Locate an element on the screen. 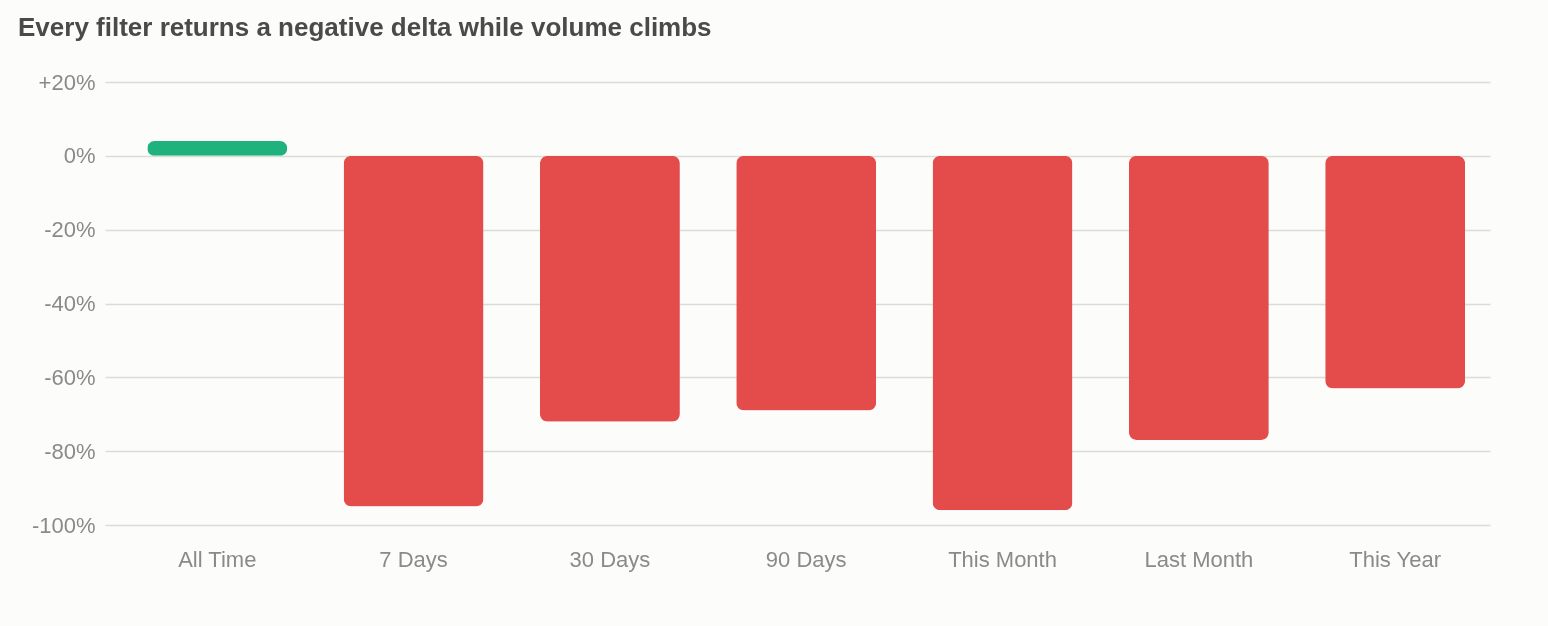 This screenshot has height=626, width=1548. x-tick-label: 7 Days is located at coordinates (413, 559).